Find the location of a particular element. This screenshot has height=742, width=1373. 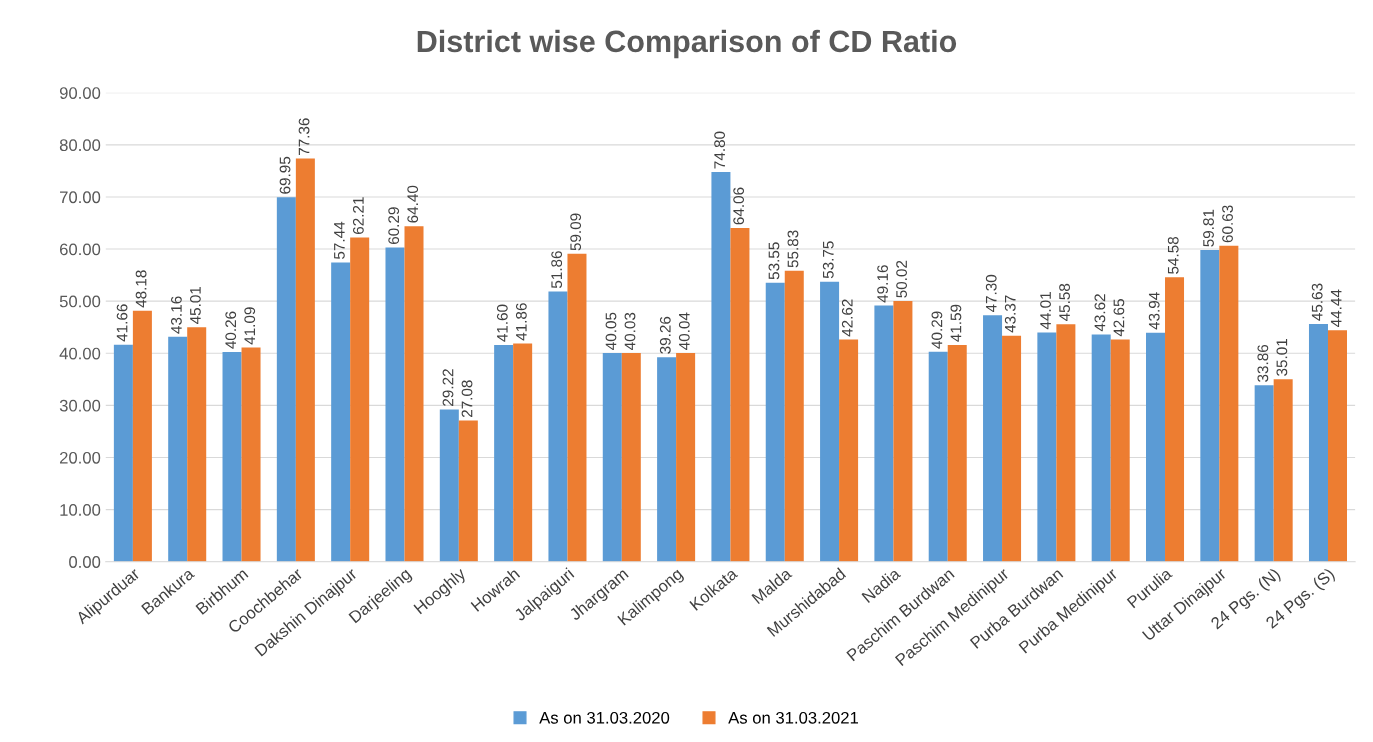

data-label: 45.58 is located at coordinates (1064, 302).